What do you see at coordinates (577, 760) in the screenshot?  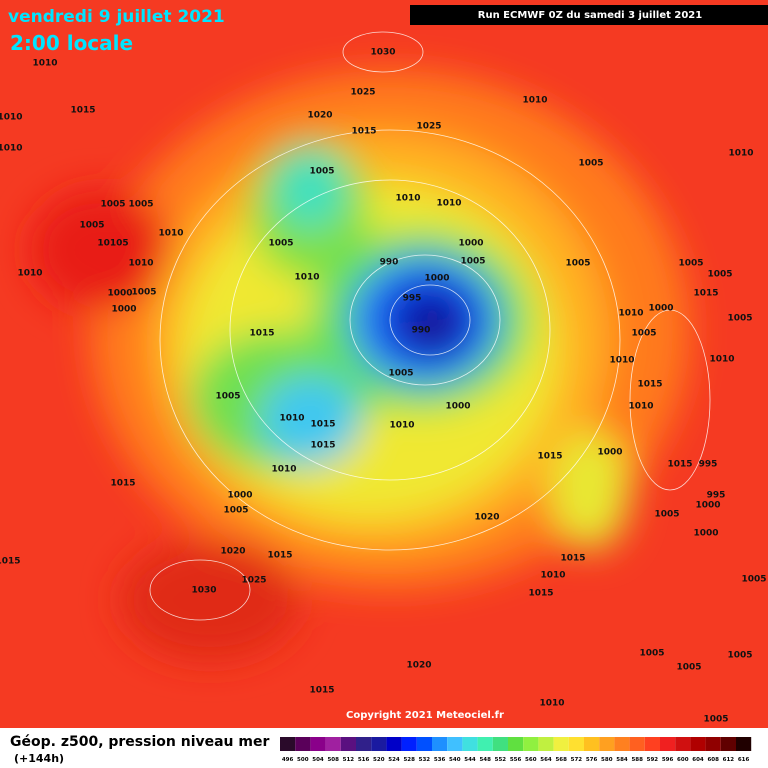 I see `colorbar-label: 572` at bounding box center [577, 760].